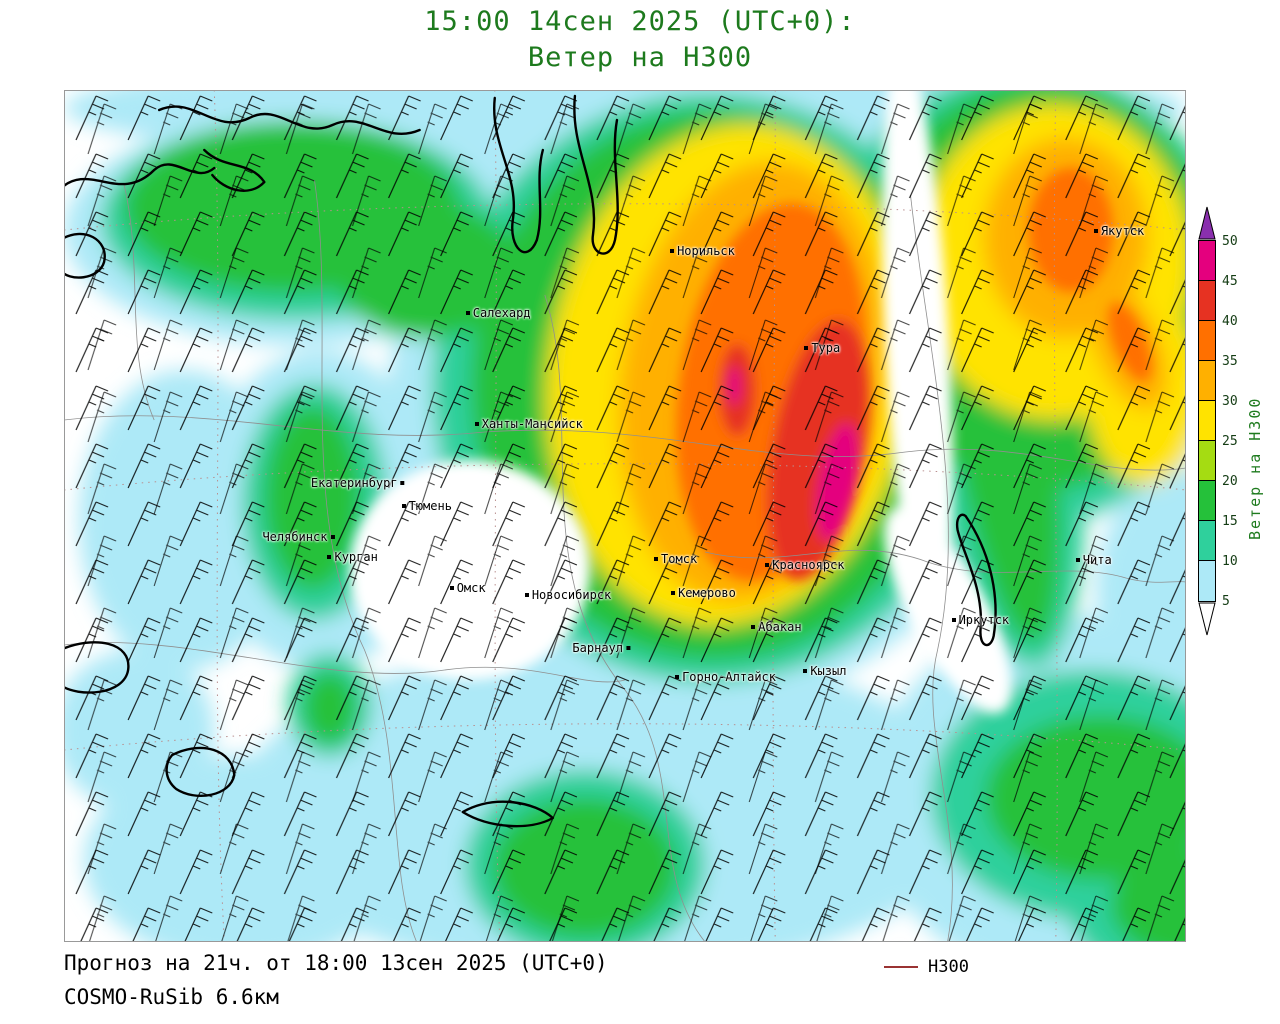  Describe the element at coordinates (901, 967) in the screenshot. I see `h300-legend-line` at that location.